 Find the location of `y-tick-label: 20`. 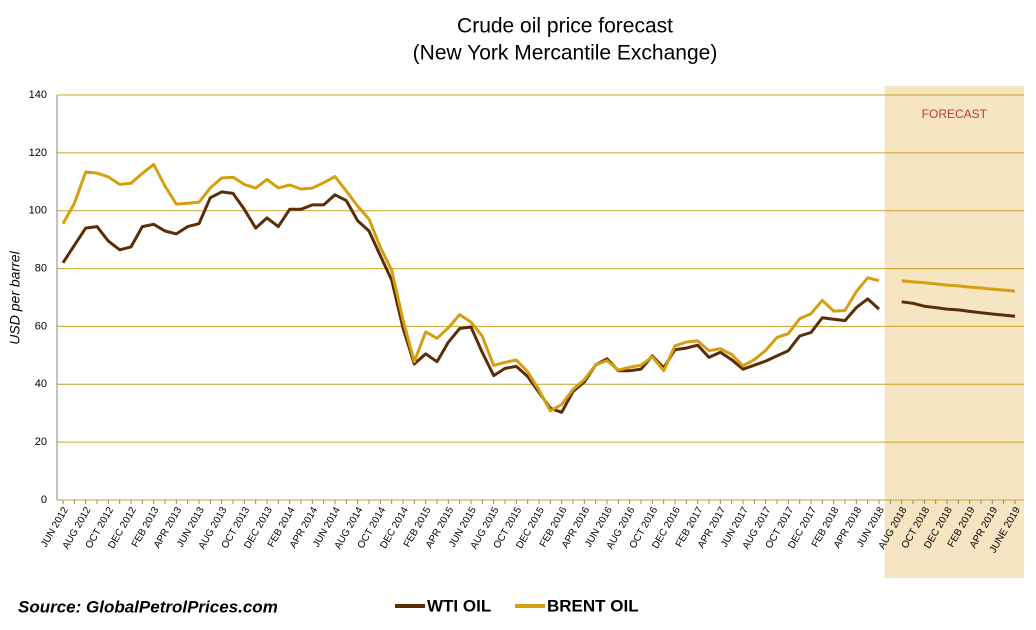

y-tick-label: 20 is located at coordinates (41, 442).